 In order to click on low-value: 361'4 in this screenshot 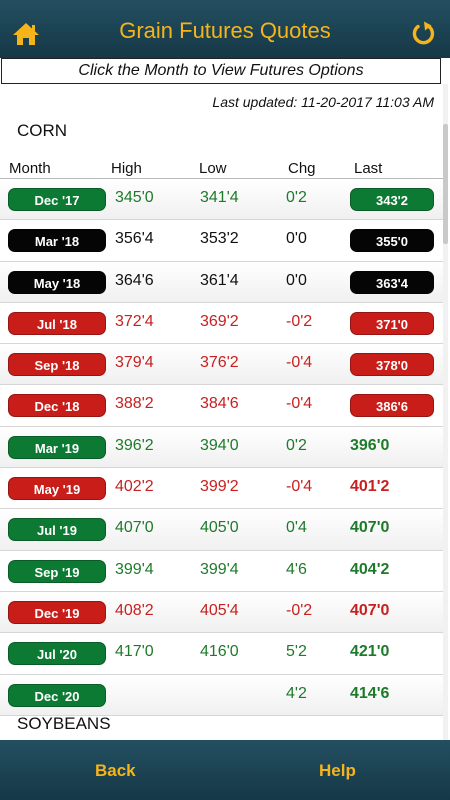, I will do `click(219, 280)`.